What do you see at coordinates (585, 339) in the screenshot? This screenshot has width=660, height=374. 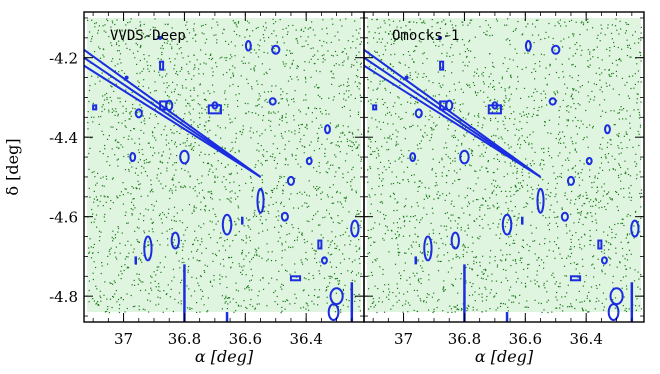 I see `x-tick-label: 36.4` at bounding box center [585, 339].